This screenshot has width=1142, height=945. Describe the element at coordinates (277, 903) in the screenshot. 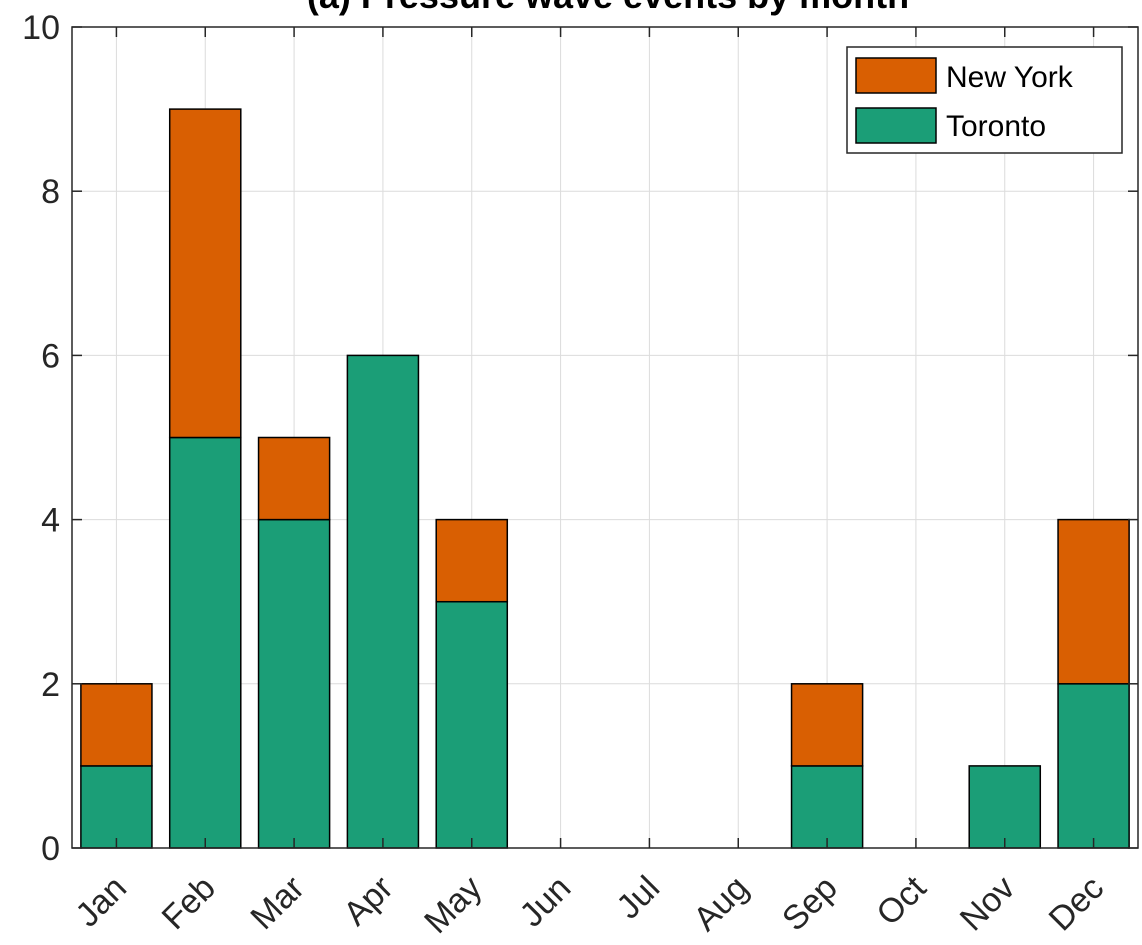

I see `x-tick-label: Mar` at that location.